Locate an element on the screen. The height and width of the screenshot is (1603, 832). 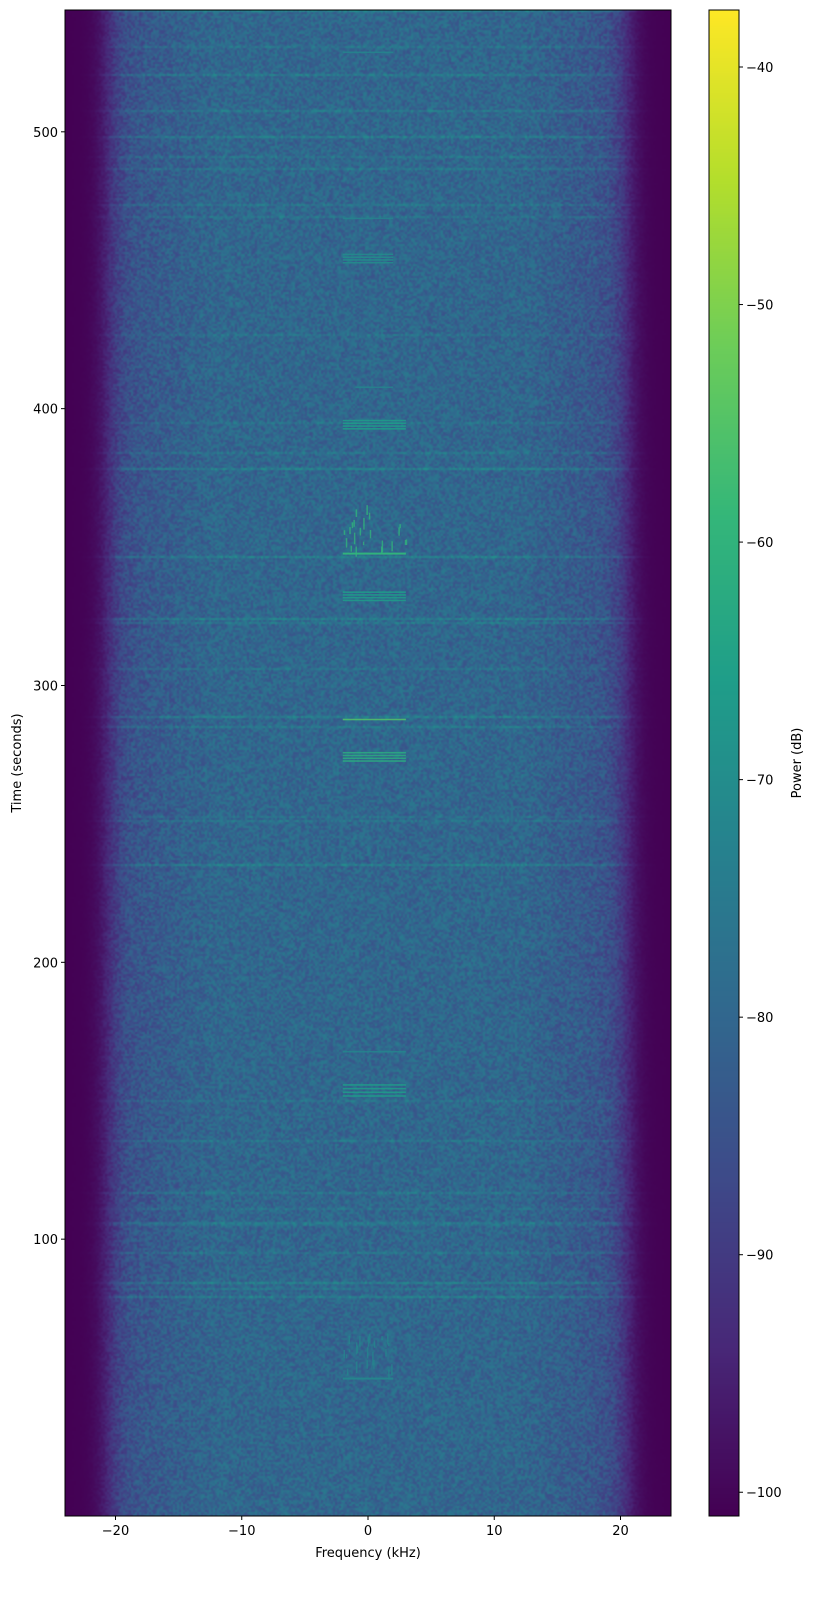
colorbar-tick: −80 is located at coordinates (756, 1018).